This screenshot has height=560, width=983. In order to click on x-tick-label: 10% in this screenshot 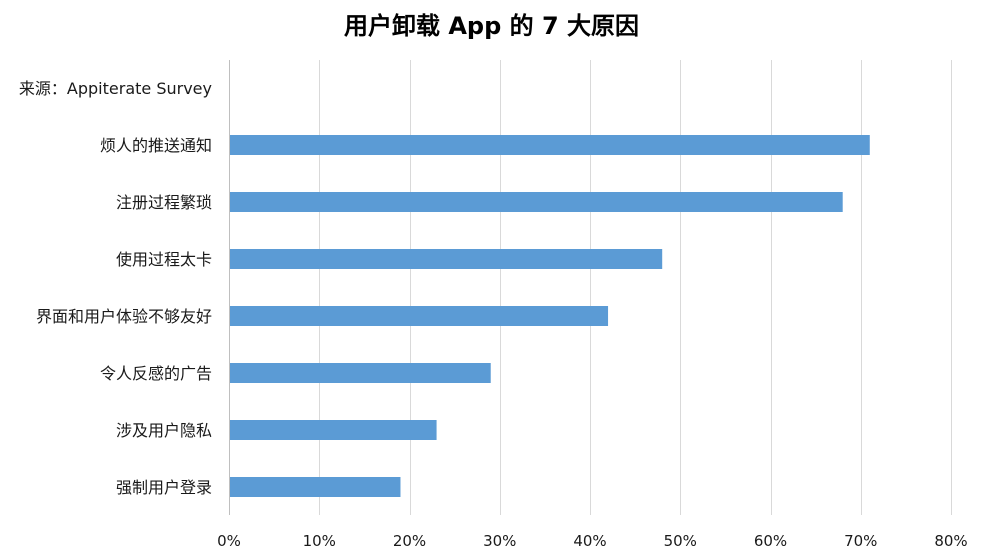, I will do `click(319, 541)`.